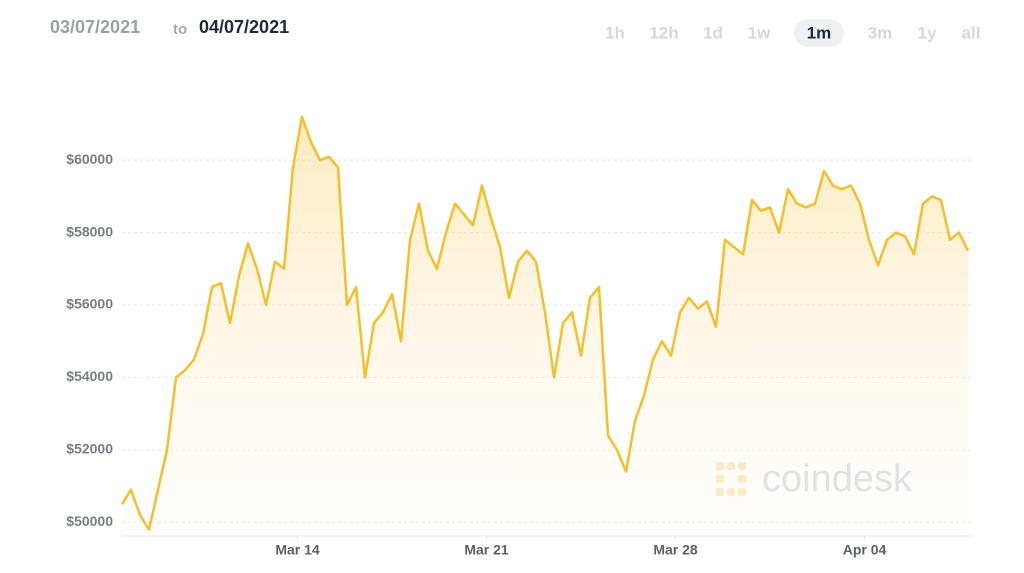  Describe the element at coordinates (615, 32) in the screenshot. I see `range-button: 1h` at that location.